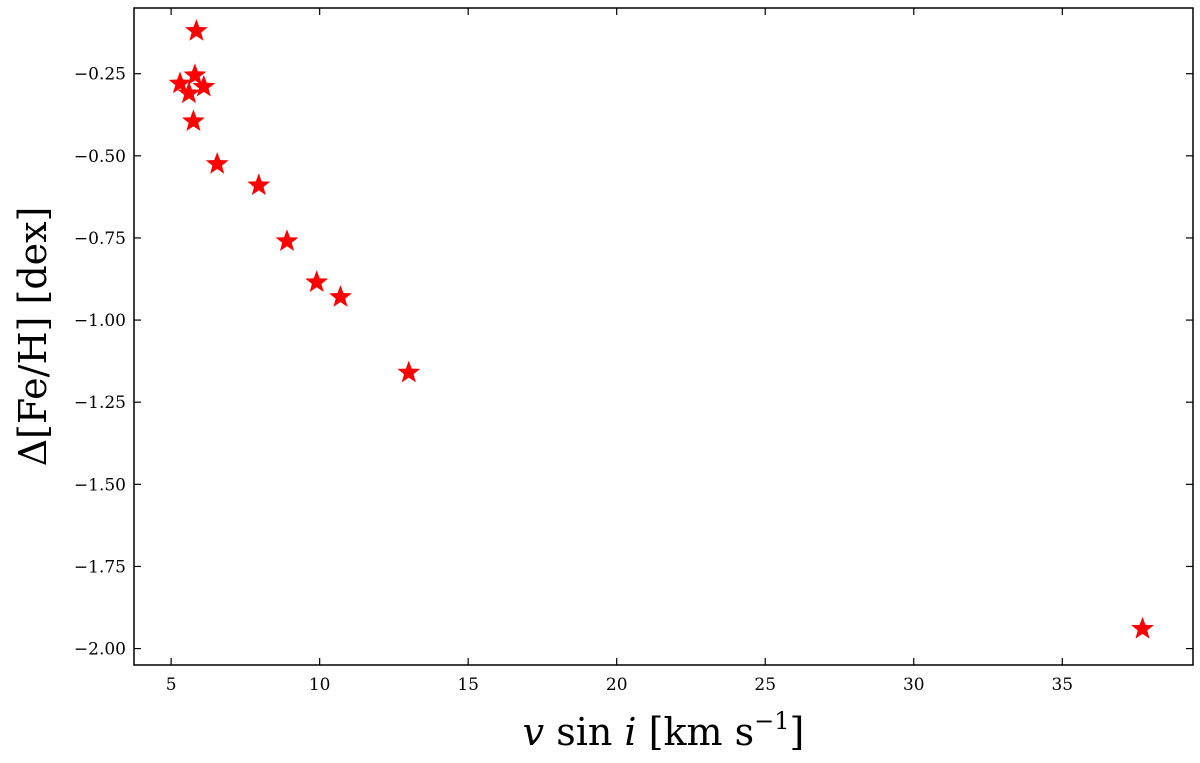  Describe the element at coordinates (100, 239) in the screenshot. I see `y-tick-label: −0.75` at that location.